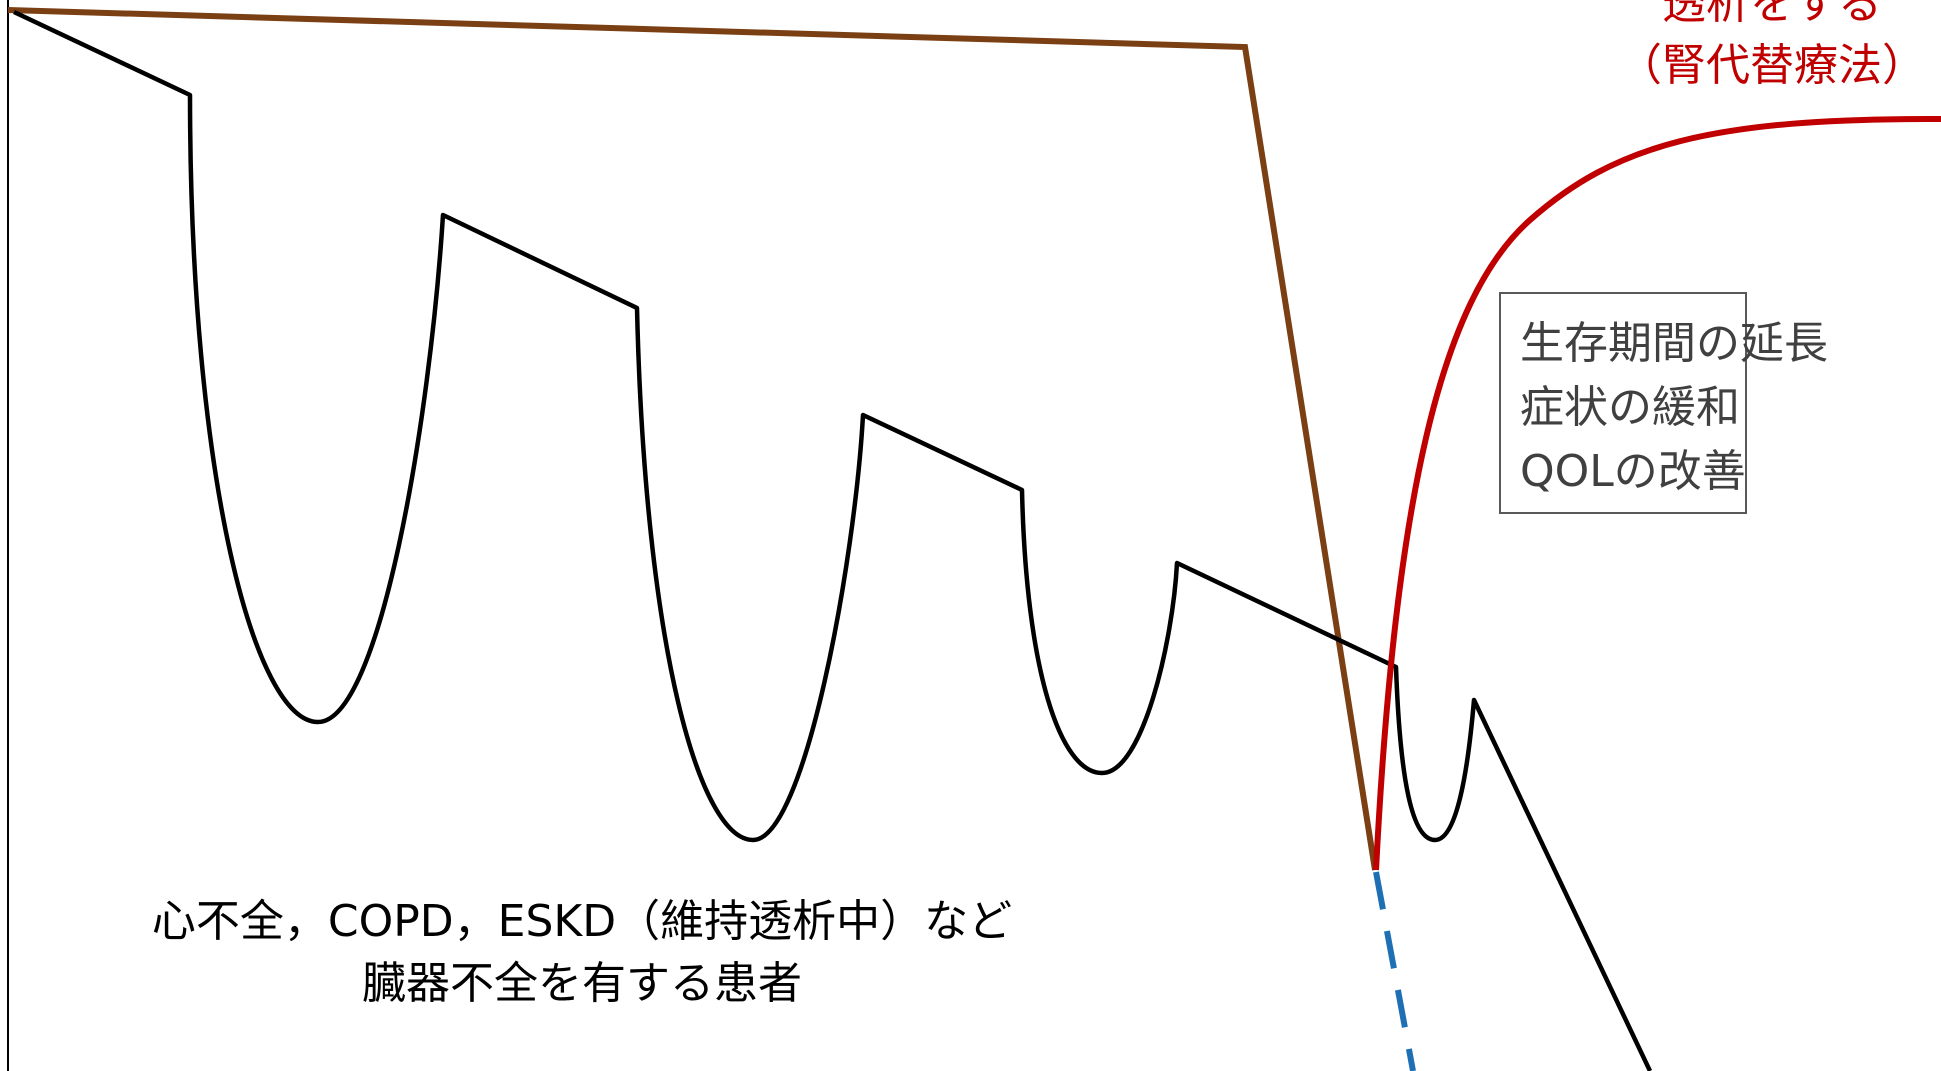  Describe the element at coordinates (1674, 343) in the screenshot. I see `benefits-line1: 生存期間の延長` at that location.